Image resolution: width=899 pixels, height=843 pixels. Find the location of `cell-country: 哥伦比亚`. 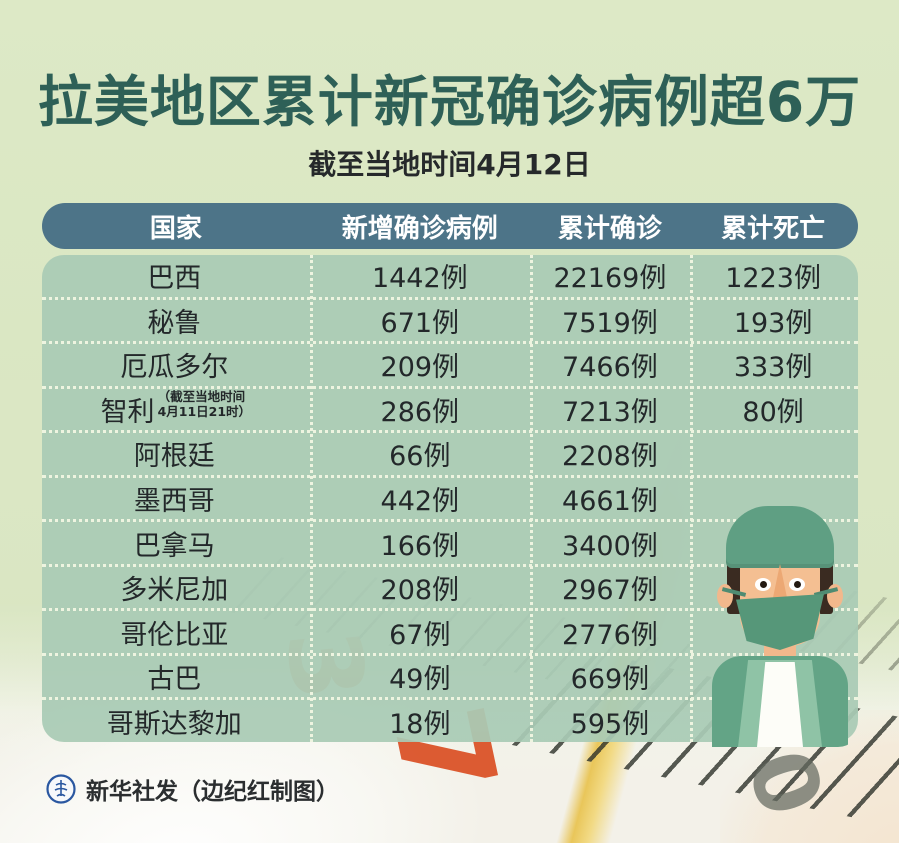

cell-country: 哥伦比亚 is located at coordinates (176, 632).